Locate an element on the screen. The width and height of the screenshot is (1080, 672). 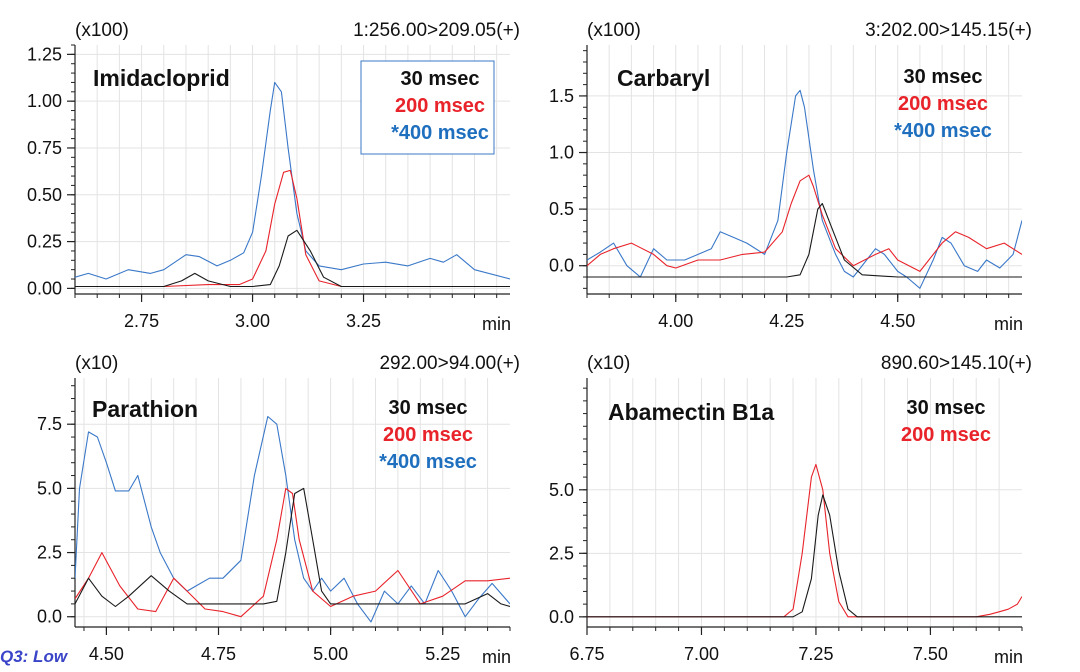
compound-name: Parathion is located at coordinates (145, 409).